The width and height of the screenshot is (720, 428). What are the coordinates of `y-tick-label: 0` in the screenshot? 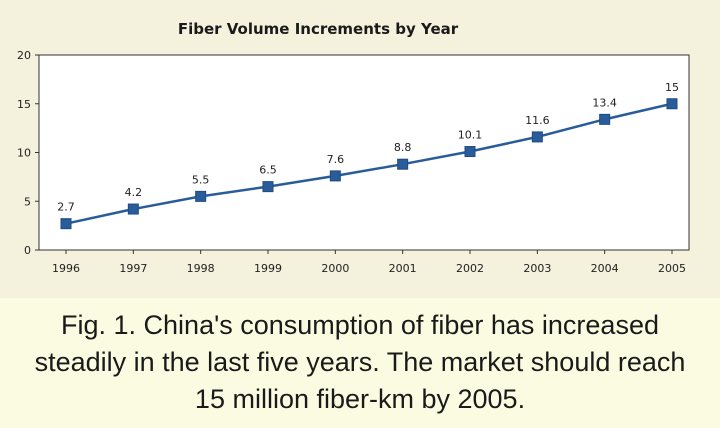 It's located at (27, 250).